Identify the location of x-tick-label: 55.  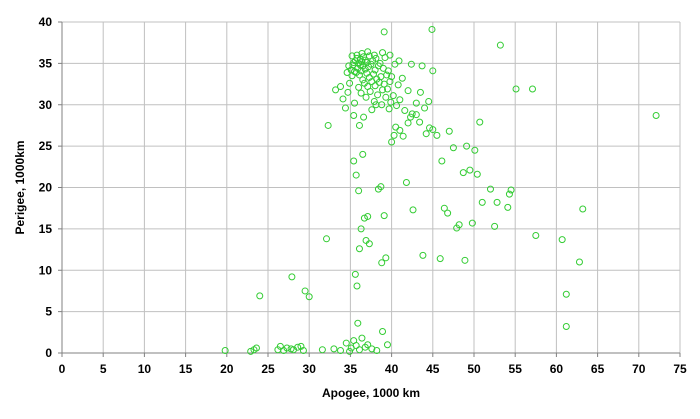
(516, 369).